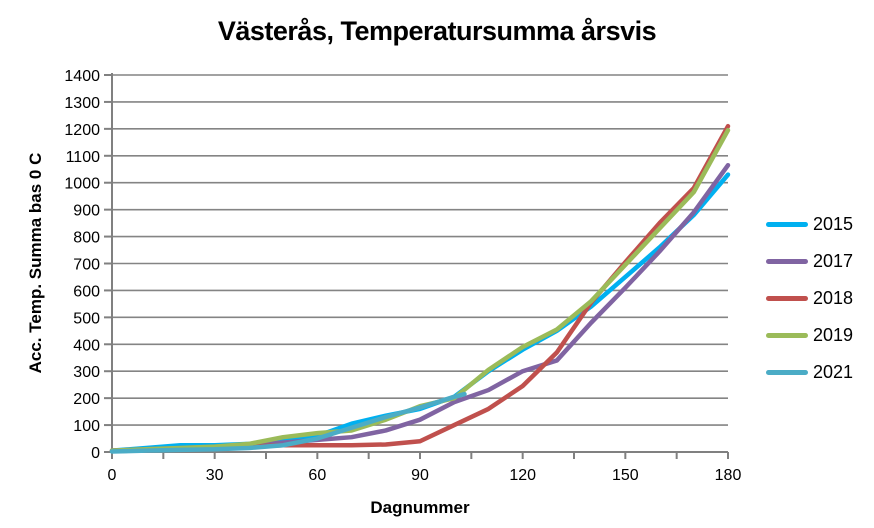 Image resolution: width=874 pixels, height=528 pixels. I want to click on y-tick-label: 300, so click(86, 372).